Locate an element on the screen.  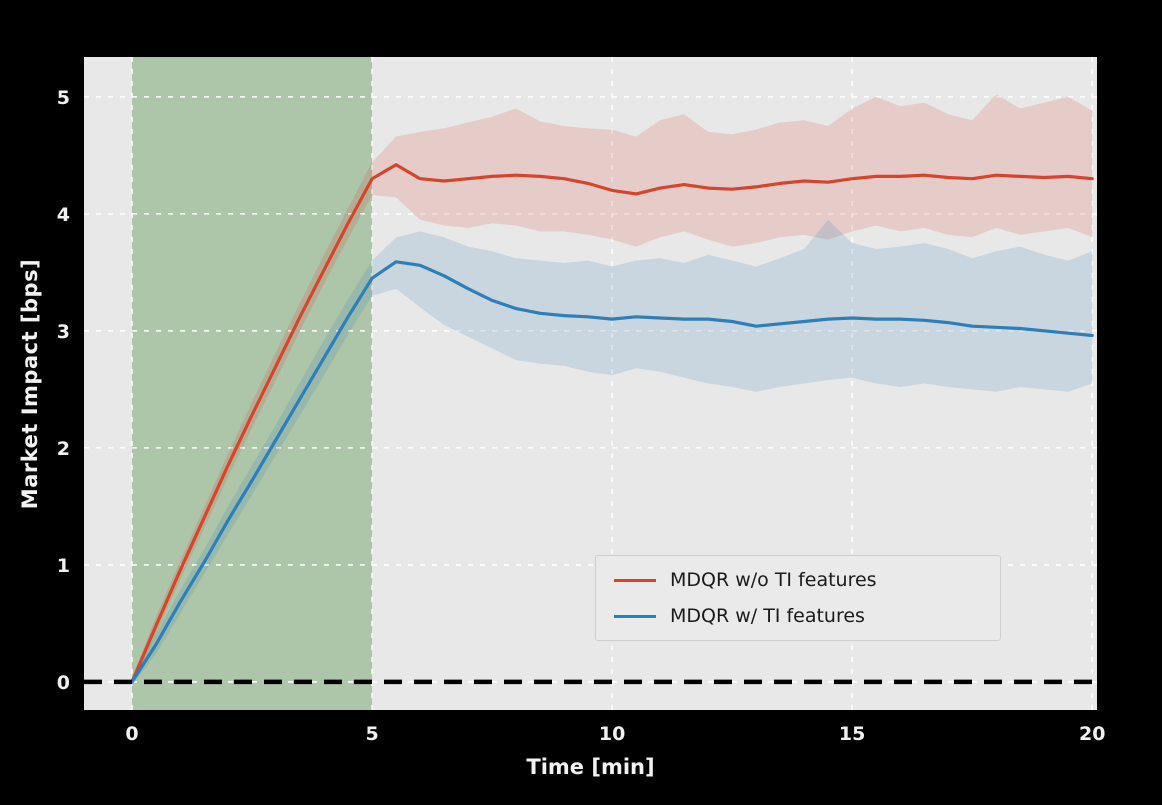
y-tick-label: 2 is located at coordinates (63, 449).